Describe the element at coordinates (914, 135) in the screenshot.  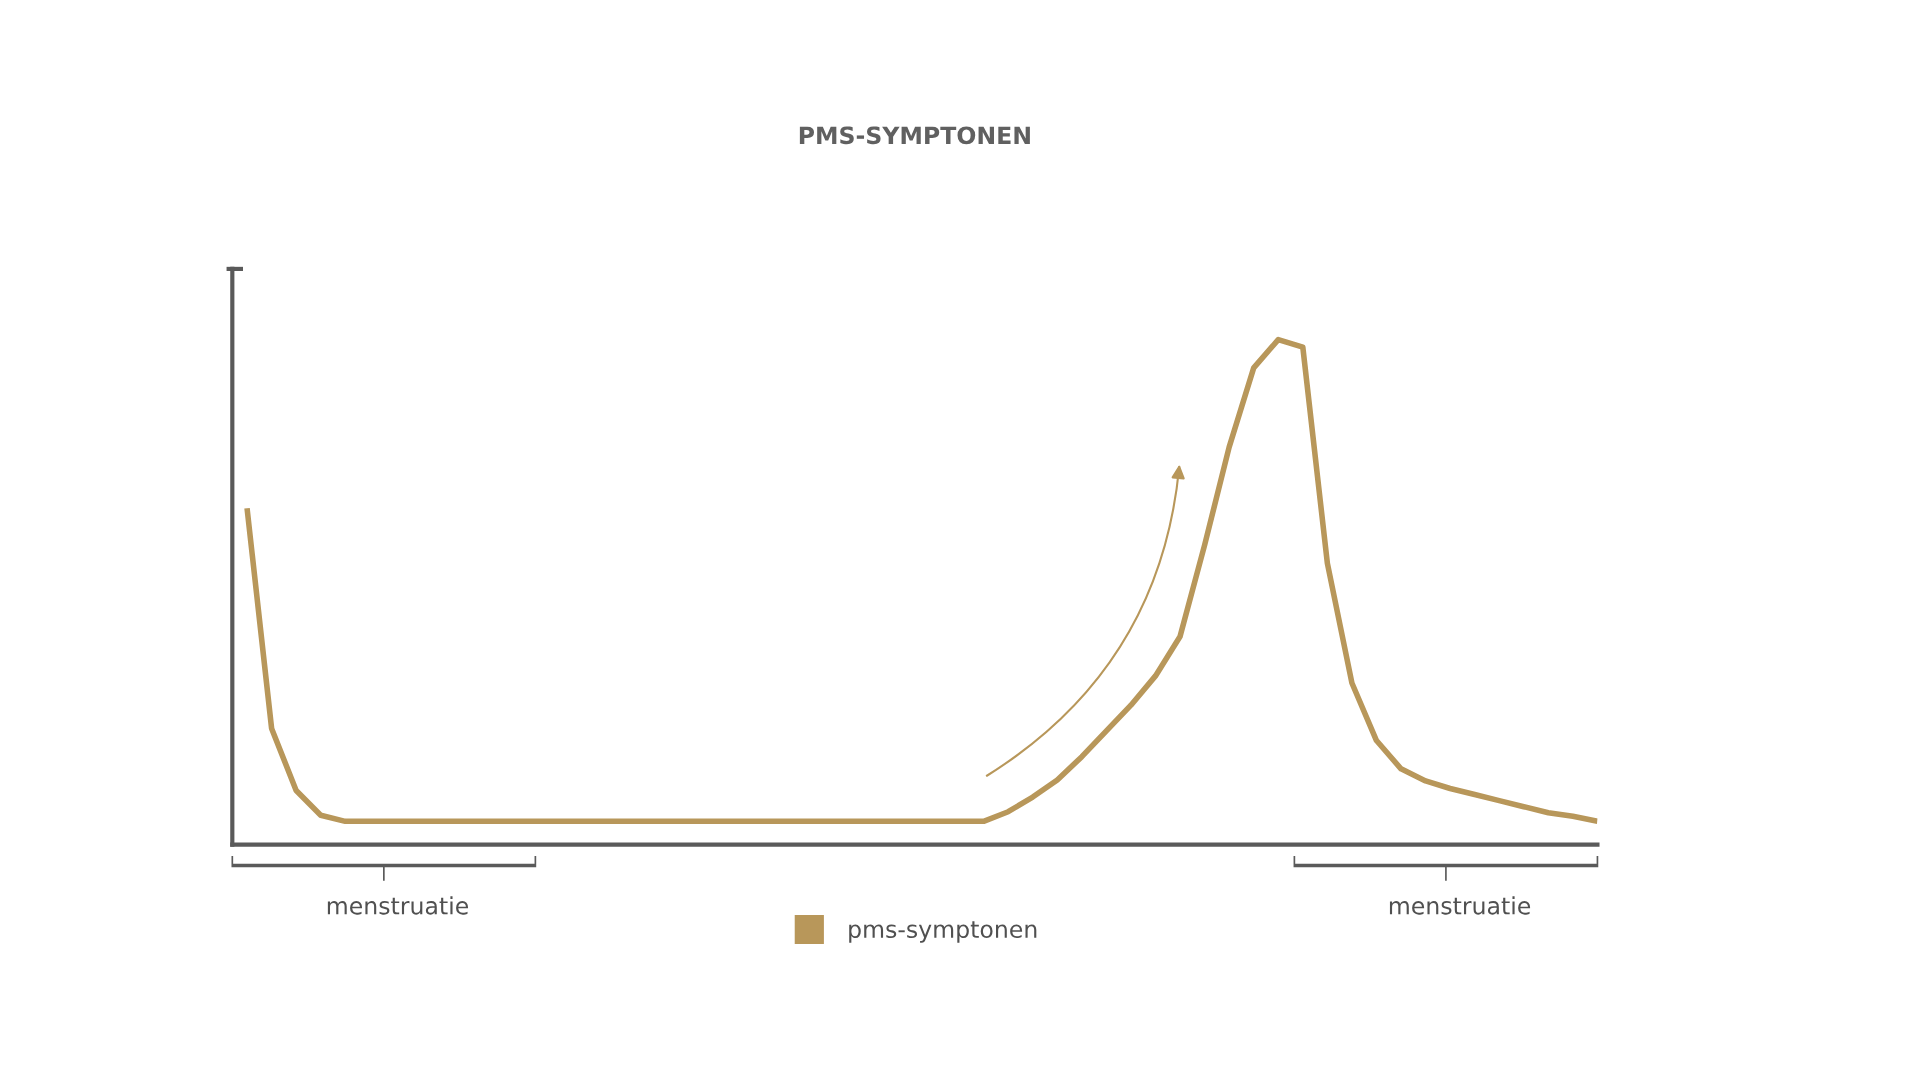
I see `chart-title: PMS-SYMPTONEN` at that location.